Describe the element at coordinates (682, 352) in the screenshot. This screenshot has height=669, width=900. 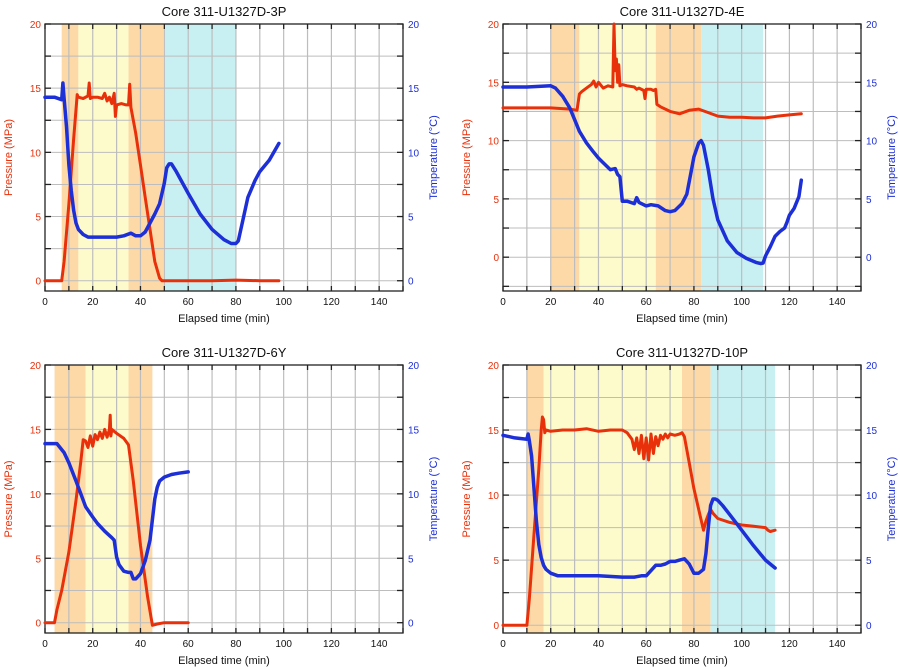
I see `chart-title: Core 311-U1327D-10P` at that location.